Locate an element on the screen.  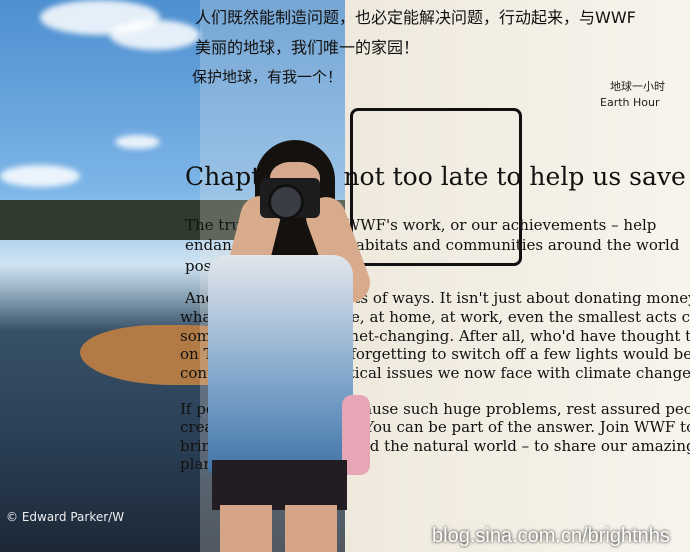
blue-top is located at coordinates (280, 365).